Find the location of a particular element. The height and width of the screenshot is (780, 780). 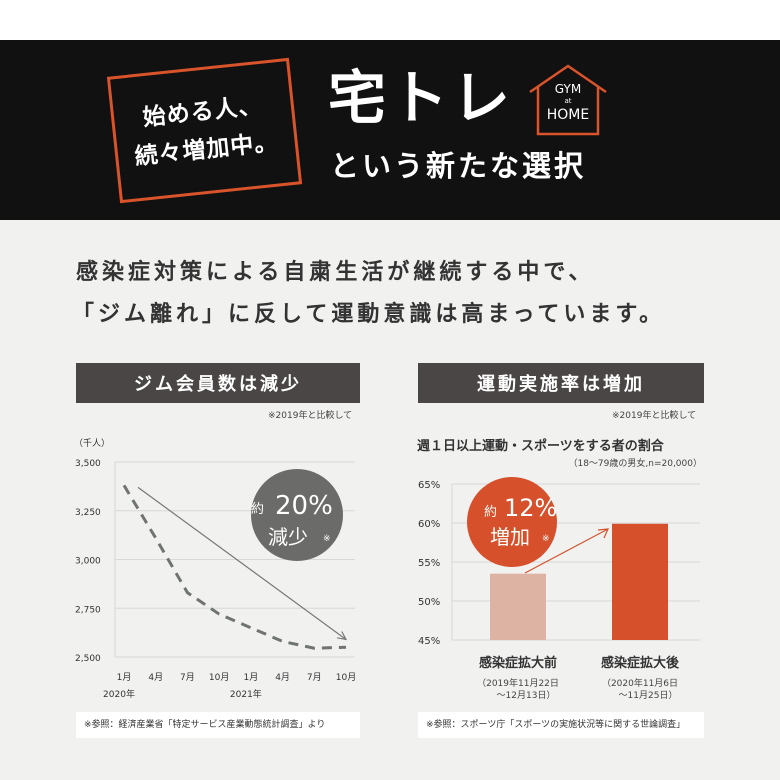

decrease-badge-value: 20% is located at coordinates (304, 506).